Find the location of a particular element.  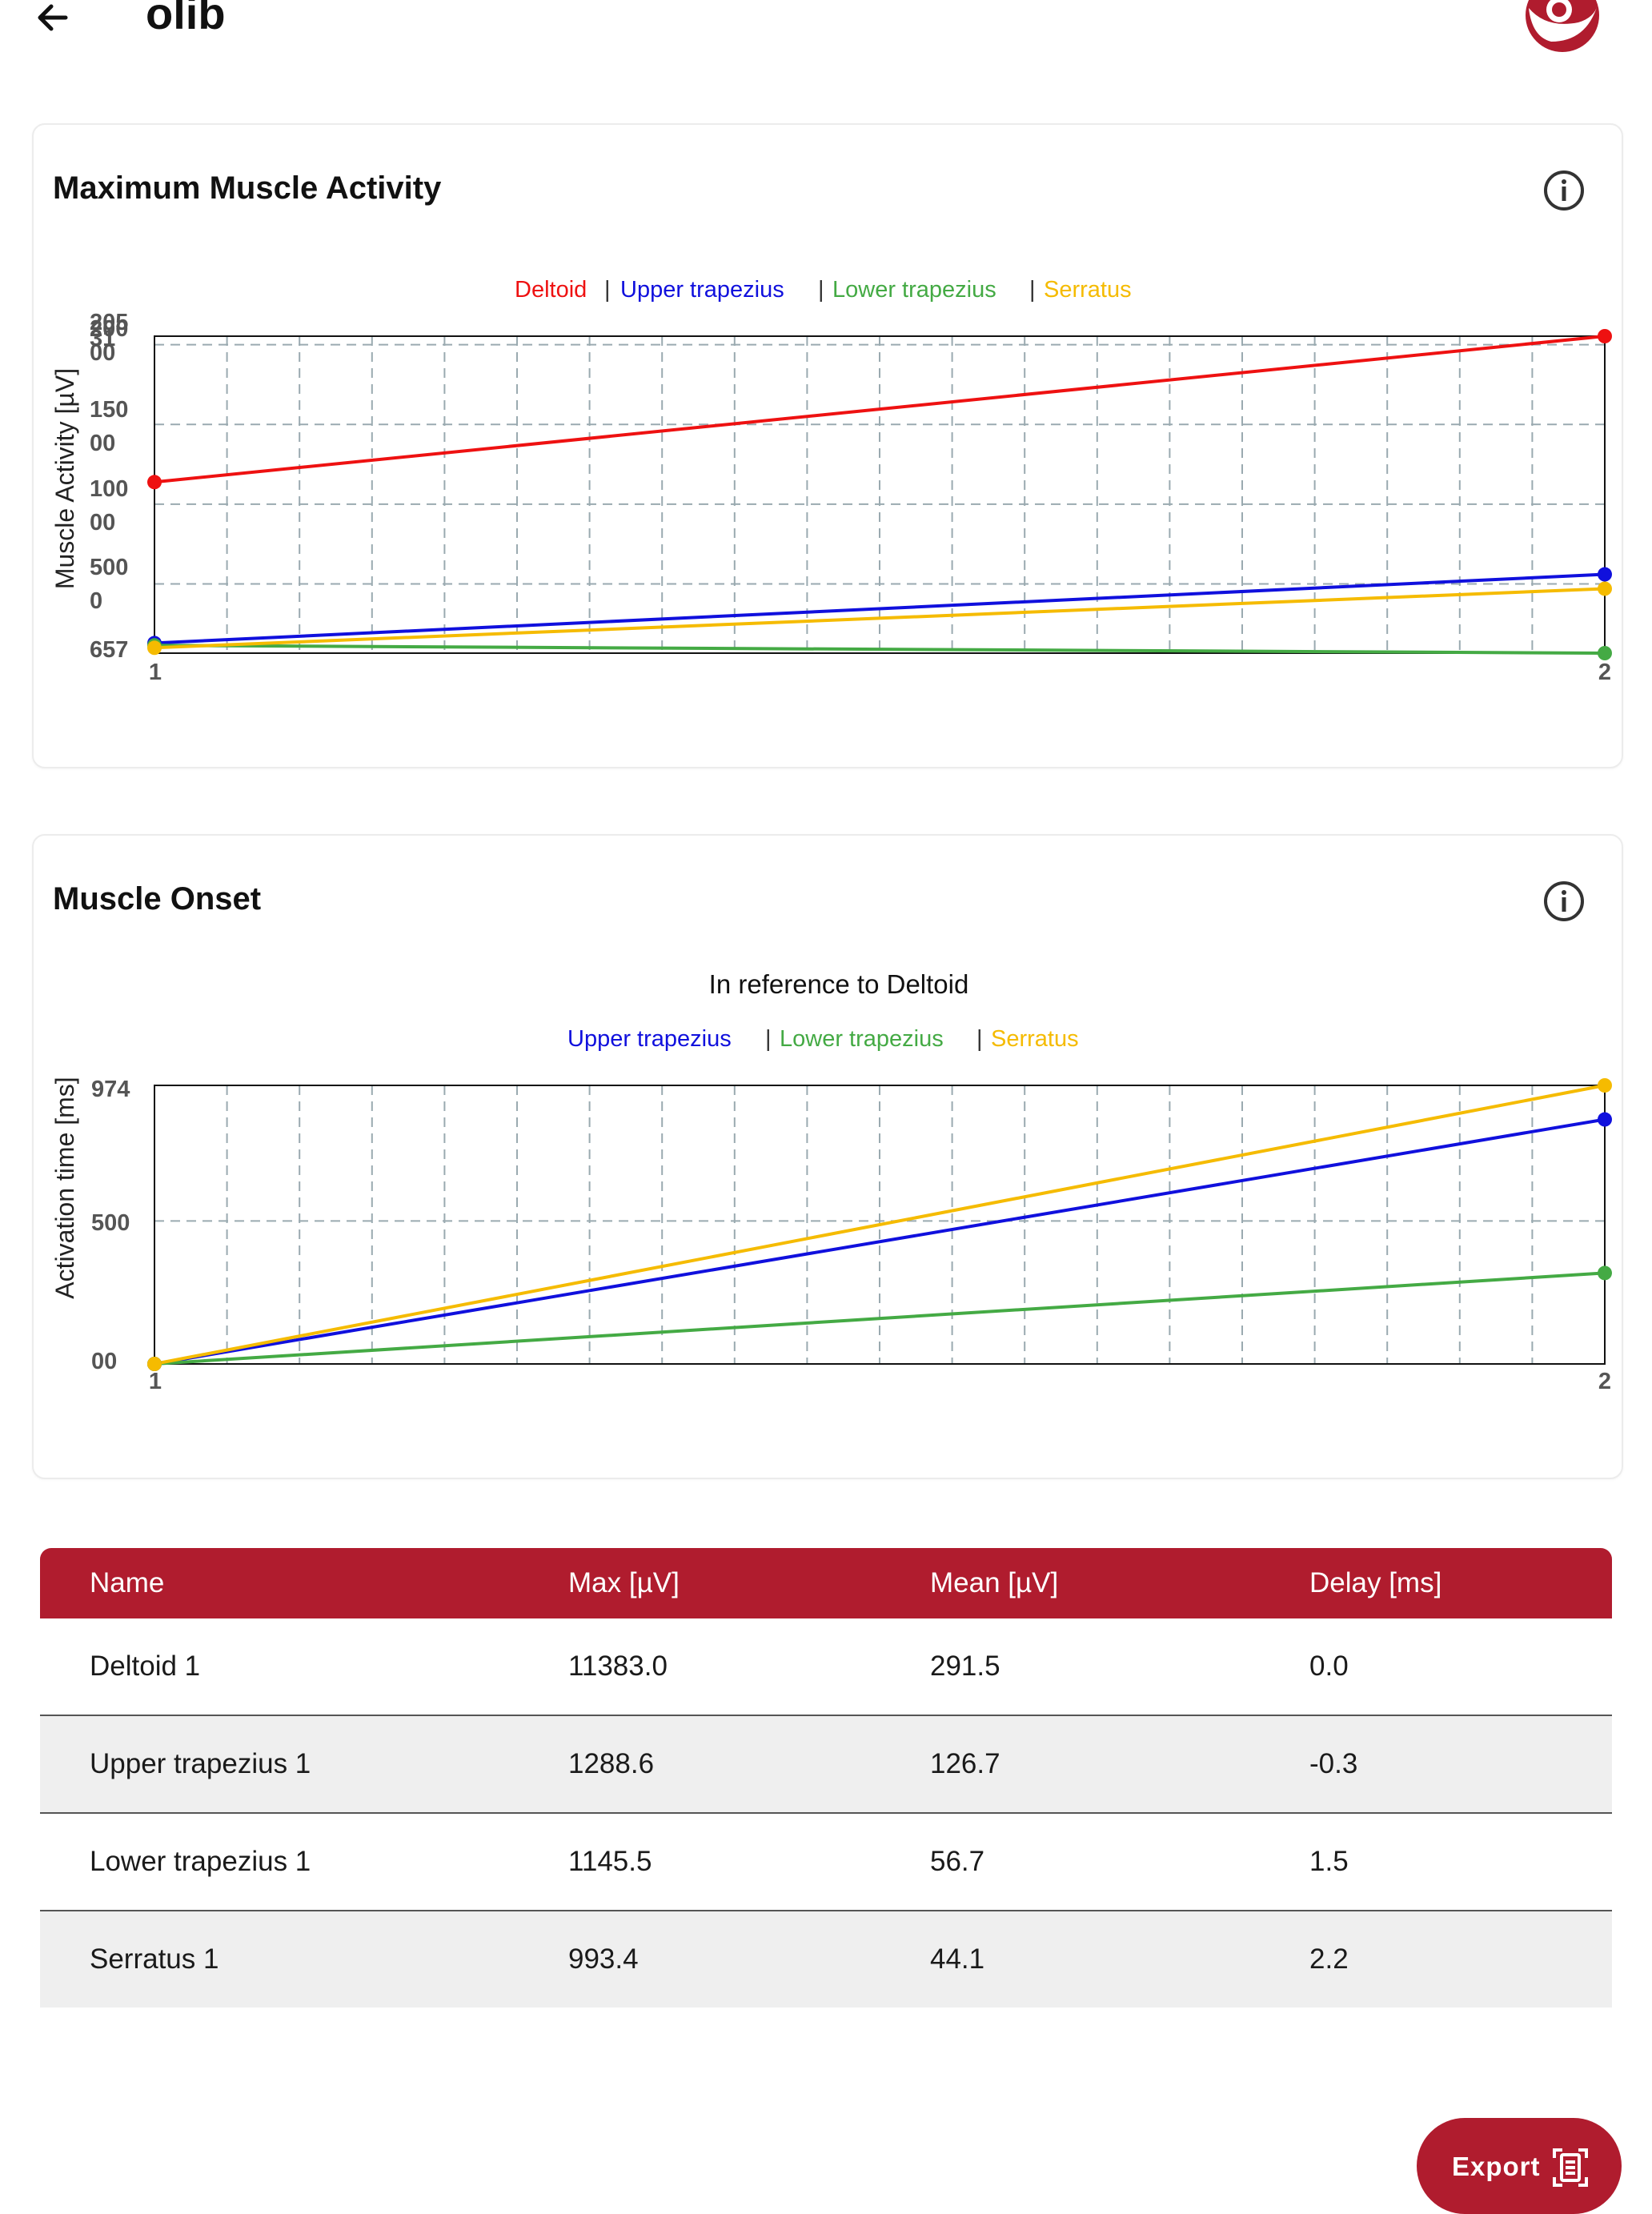

y-tick-label: 150 is located at coordinates (109, 410).